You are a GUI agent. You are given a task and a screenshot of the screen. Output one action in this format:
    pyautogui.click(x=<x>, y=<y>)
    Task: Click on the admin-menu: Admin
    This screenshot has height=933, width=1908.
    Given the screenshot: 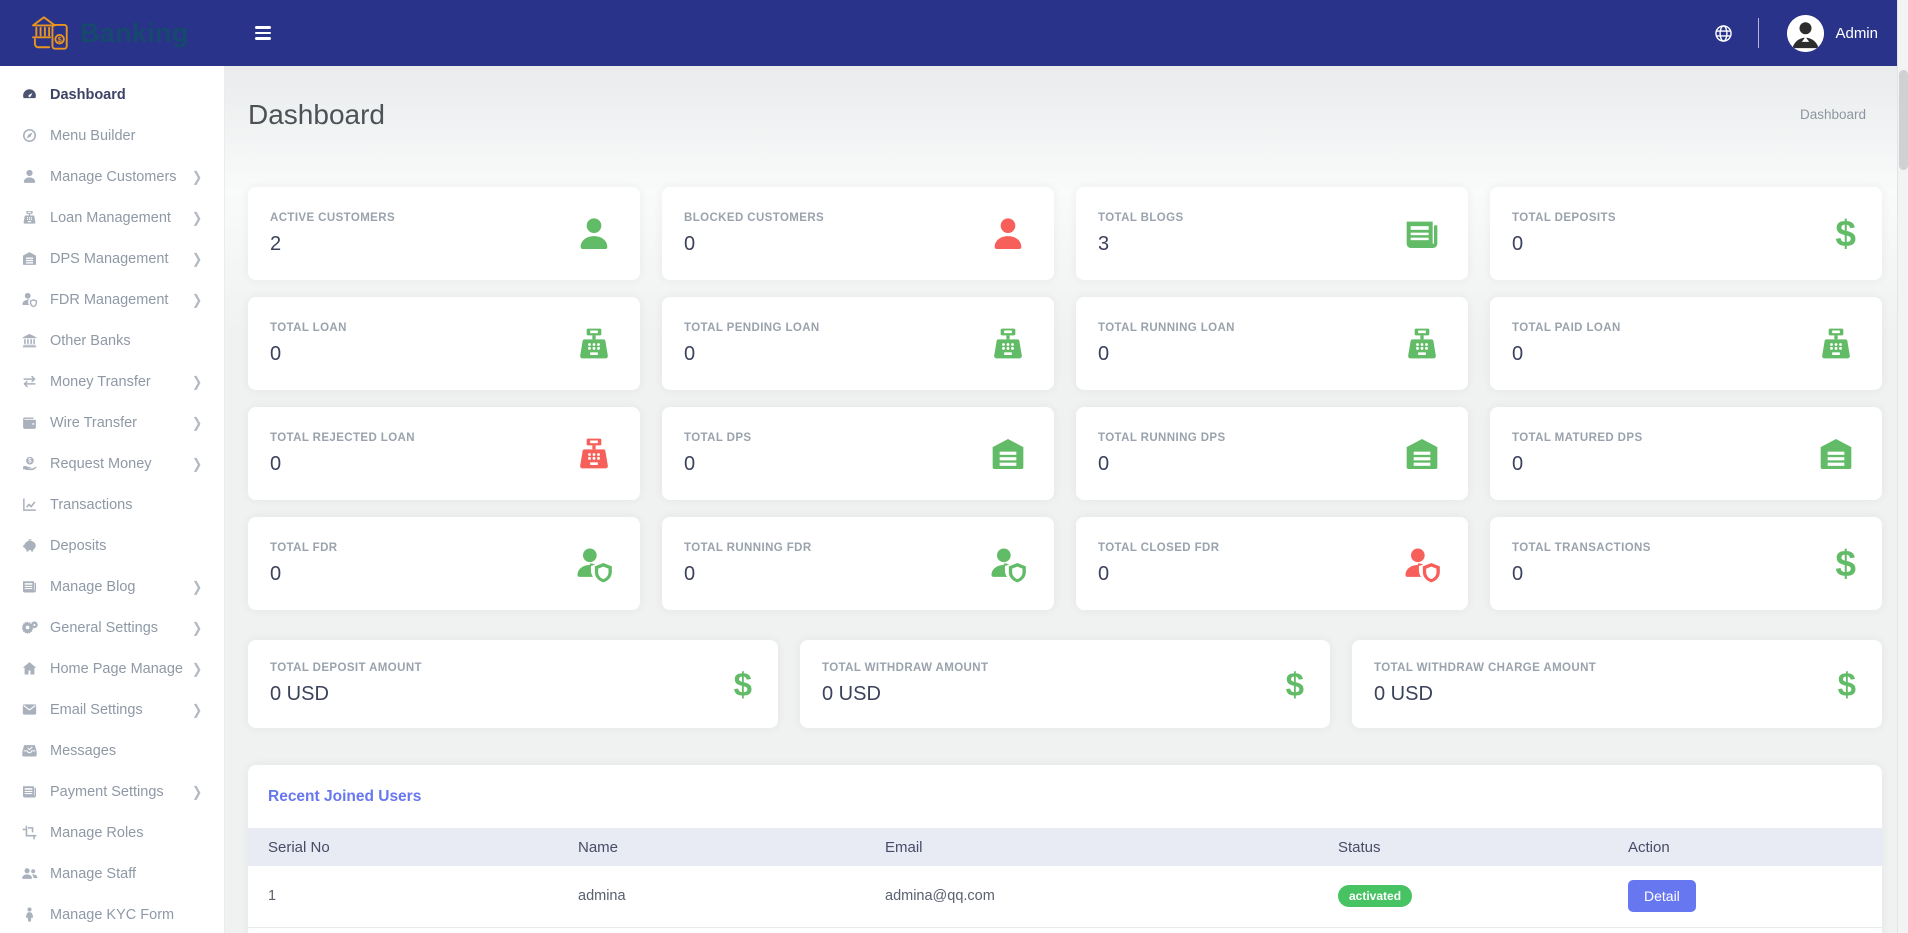 What is the action you would take?
    pyautogui.click(x=1832, y=33)
    